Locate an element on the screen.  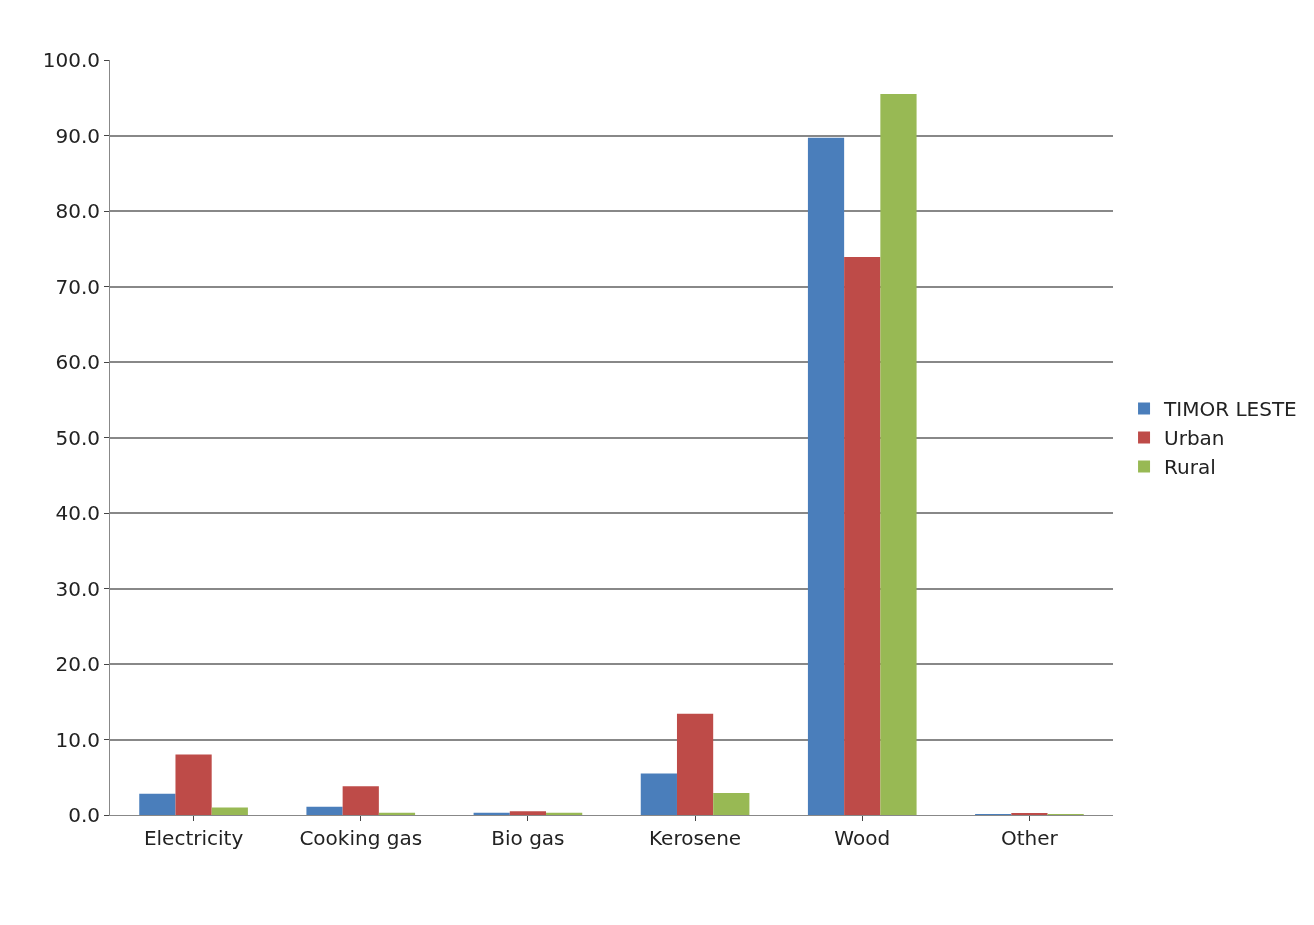
y-tick-label: 40.0 is located at coordinates (77, 513).